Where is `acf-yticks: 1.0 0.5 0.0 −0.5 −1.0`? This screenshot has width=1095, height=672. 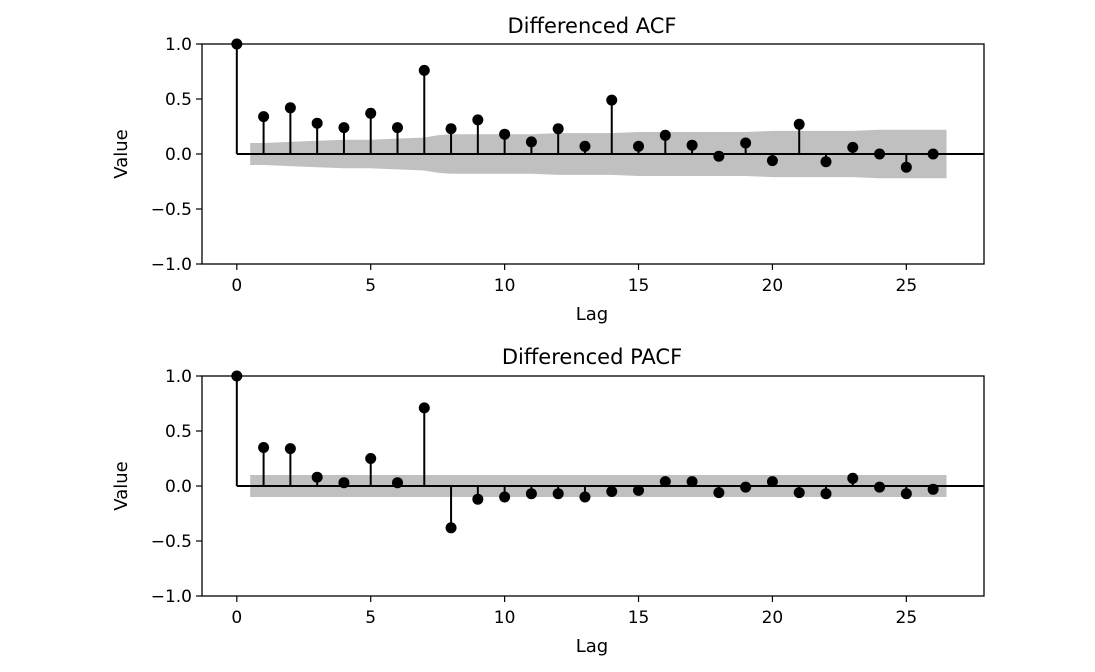 acf-yticks: 1.0 0.5 0.0 −0.5 −1.0 is located at coordinates (176, 155).